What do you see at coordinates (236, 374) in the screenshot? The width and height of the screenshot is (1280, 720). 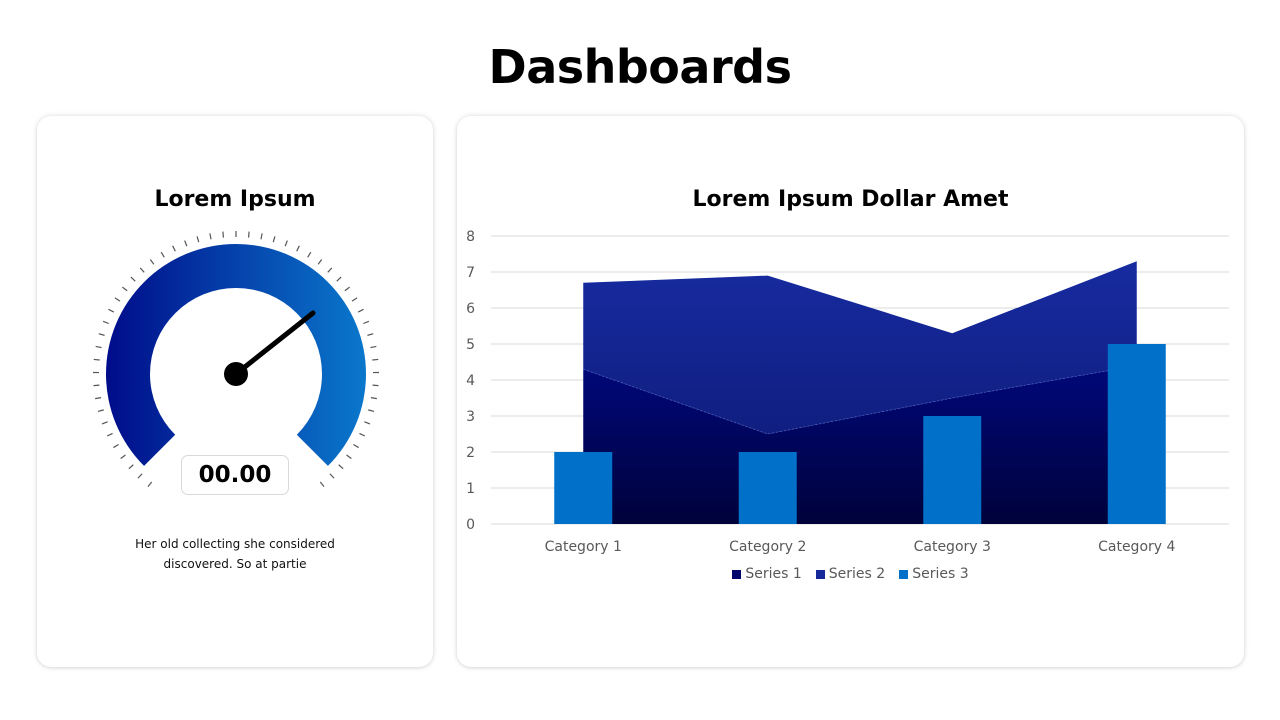 I see `gauge-needle-hub` at bounding box center [236, 374].